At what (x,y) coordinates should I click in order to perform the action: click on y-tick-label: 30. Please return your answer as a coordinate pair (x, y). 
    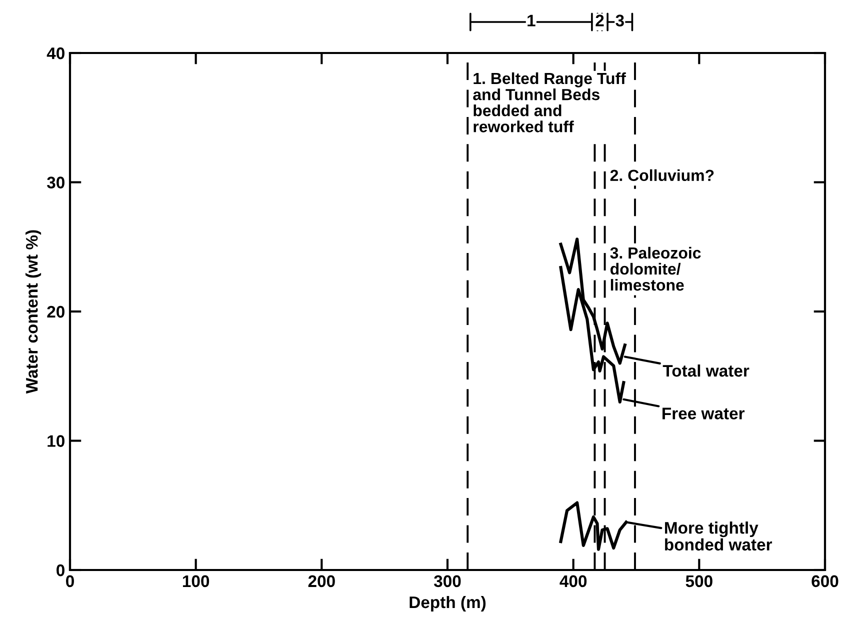
    Looking at the image, I should click on (55, 182).